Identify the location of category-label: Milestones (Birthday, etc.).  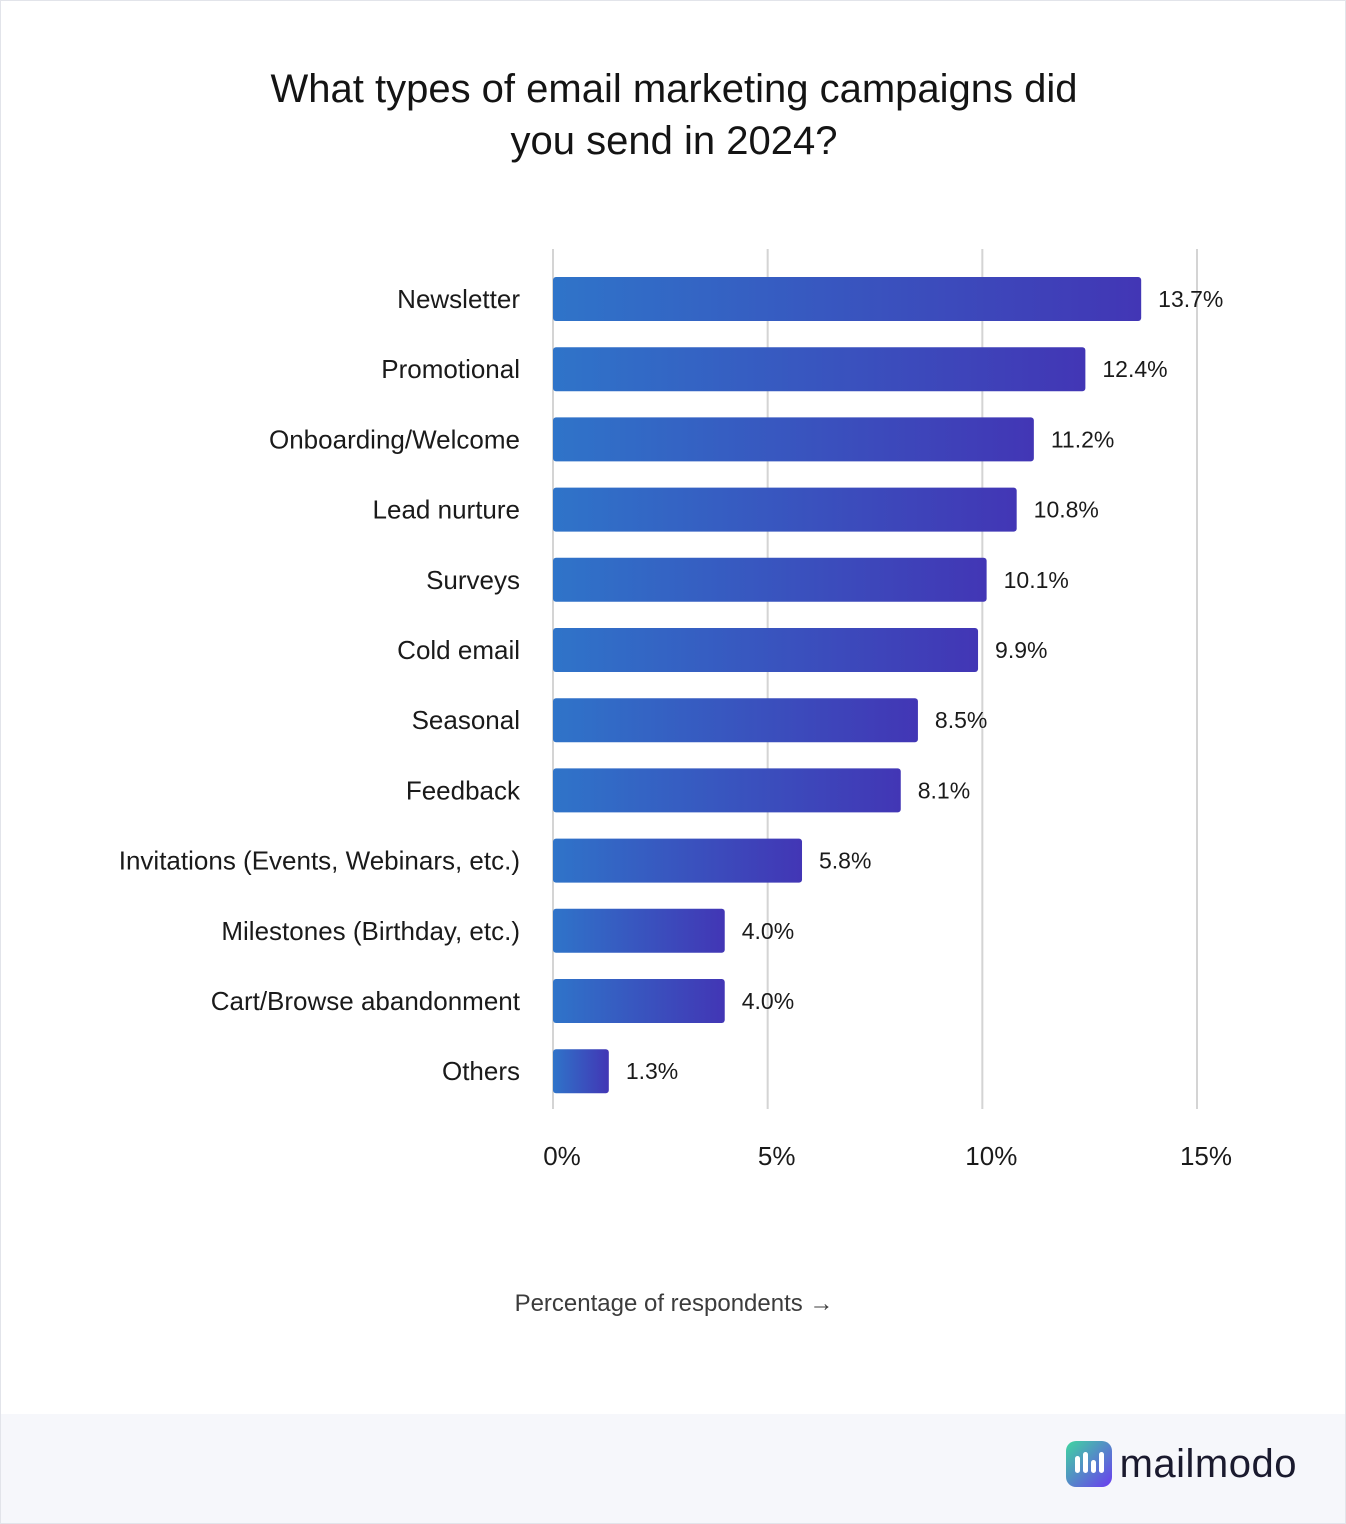
(370, 931).